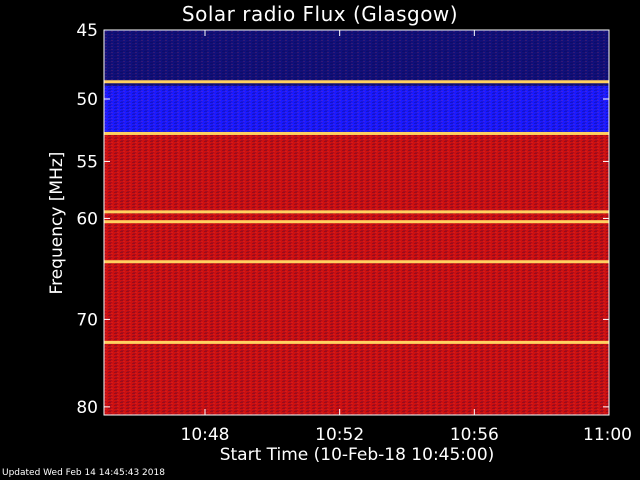 This screenshot has height=480, width=640. What do you see at coordinates (83, 473) in the screenshot?
I see `updated-timestamp: Updated Wed Feb 14 14:45:43 2018` at bounding box center [83, 473].